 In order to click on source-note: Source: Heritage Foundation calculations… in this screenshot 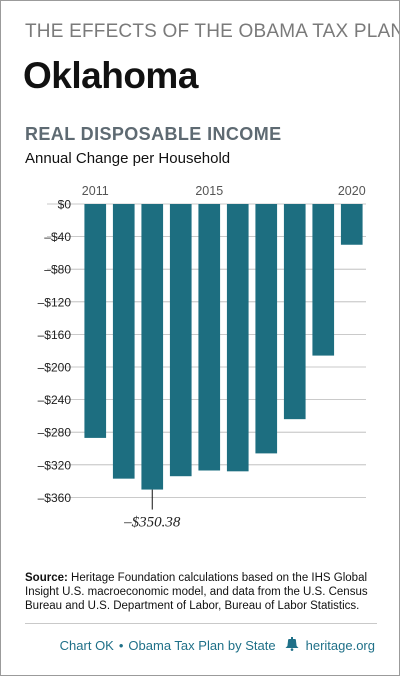, I will do `click(205, 592)`.